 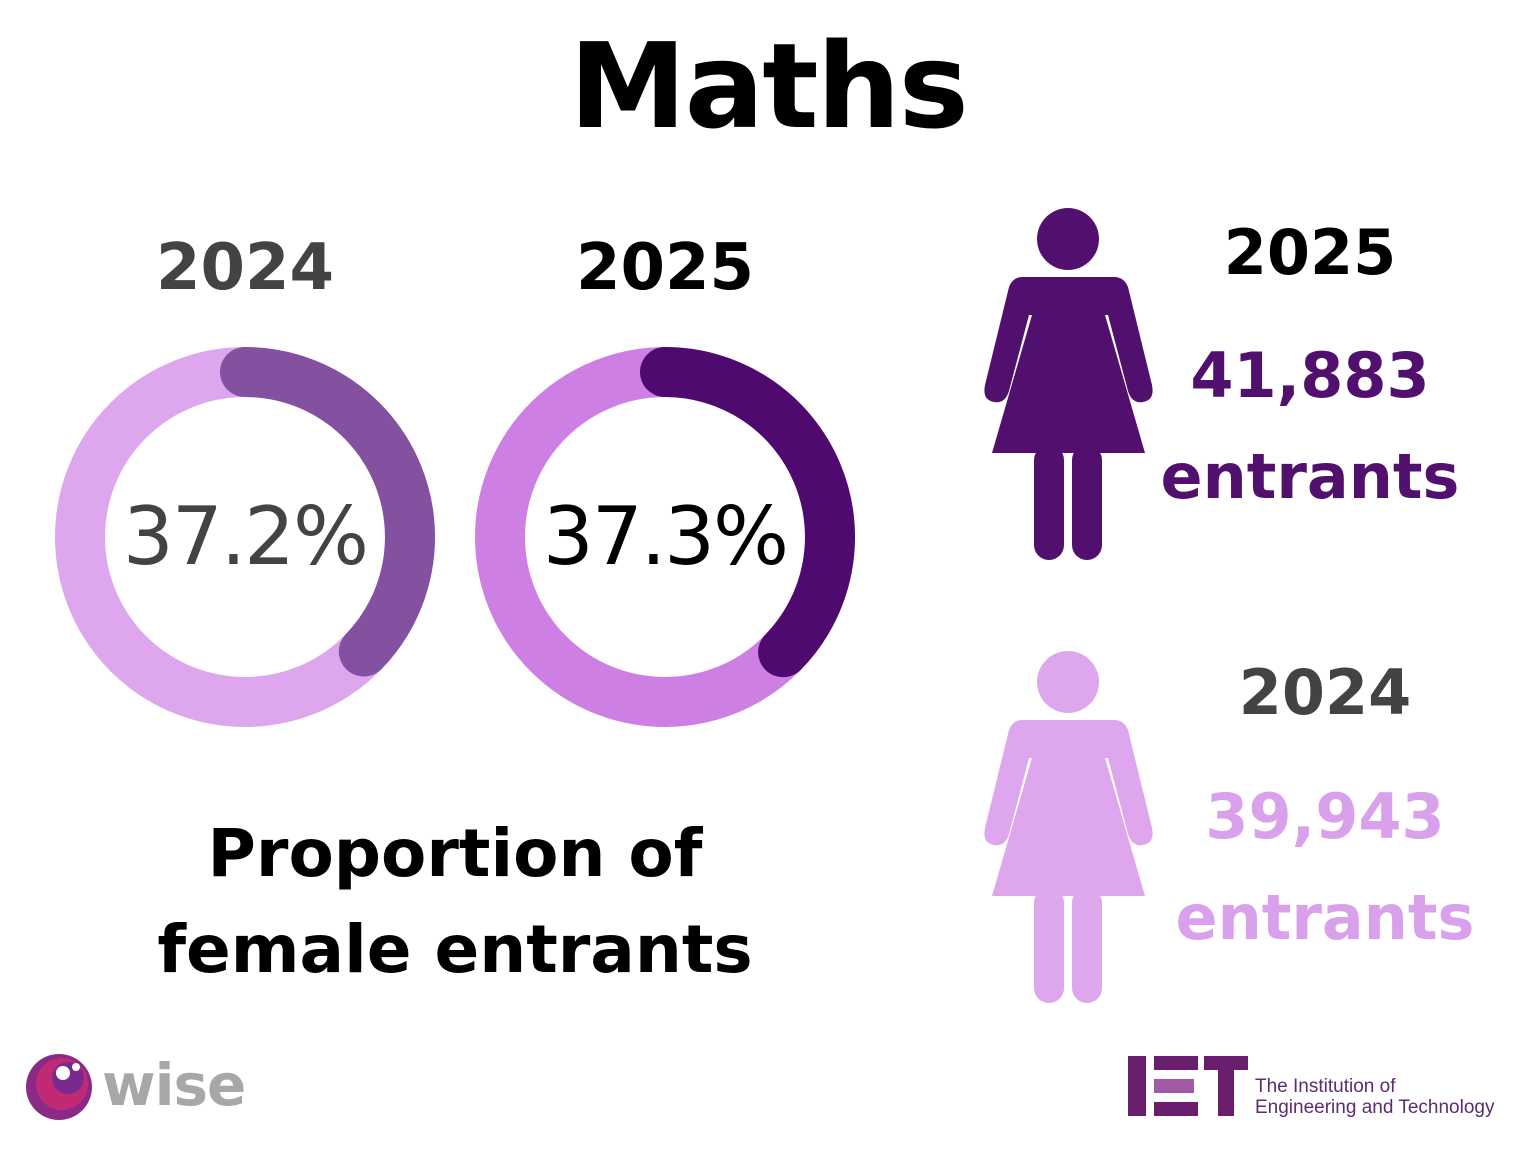 What do you see at coordinates (1068, 827) in the screenshot?
I see `female-figure-2024-icon` at bounding box center [1068, 827].